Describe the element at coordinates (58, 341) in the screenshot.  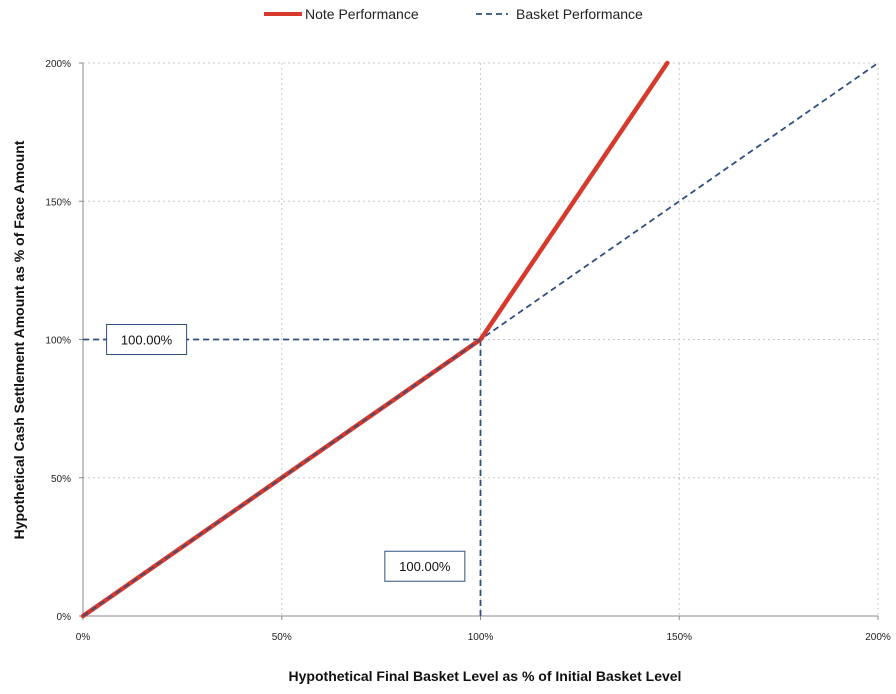
I see `y-tick-label: 100%` at that location.